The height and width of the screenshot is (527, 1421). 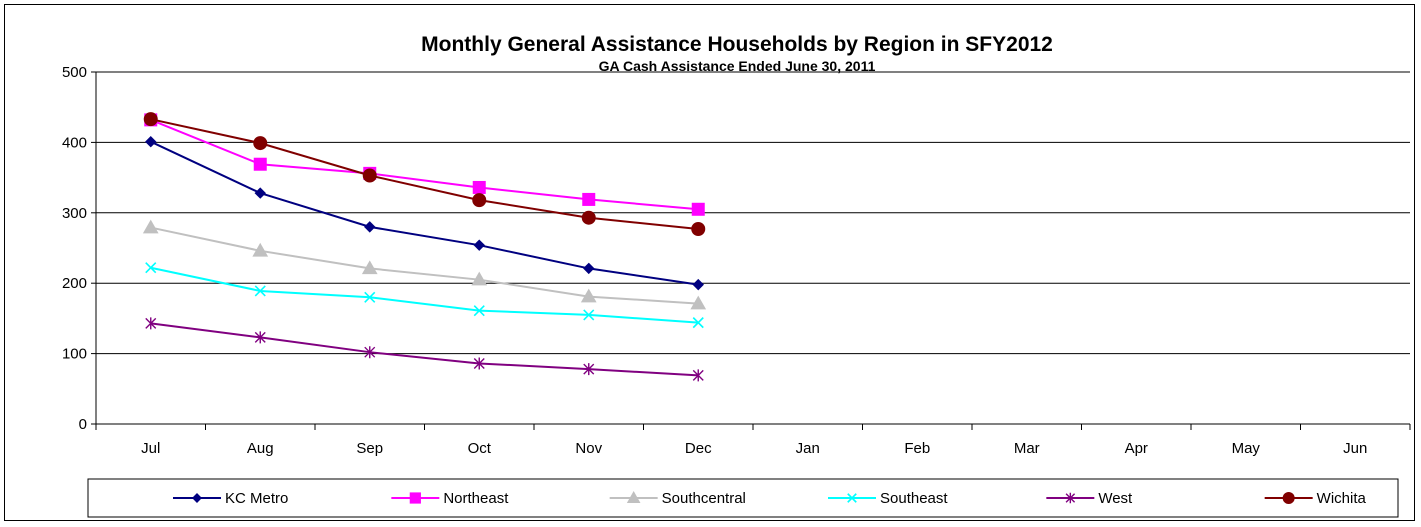 What do you see at coordinates (260, 448) in the screenshot?
I see `x-tick-label: Aug` at bounding box center [260, 448].